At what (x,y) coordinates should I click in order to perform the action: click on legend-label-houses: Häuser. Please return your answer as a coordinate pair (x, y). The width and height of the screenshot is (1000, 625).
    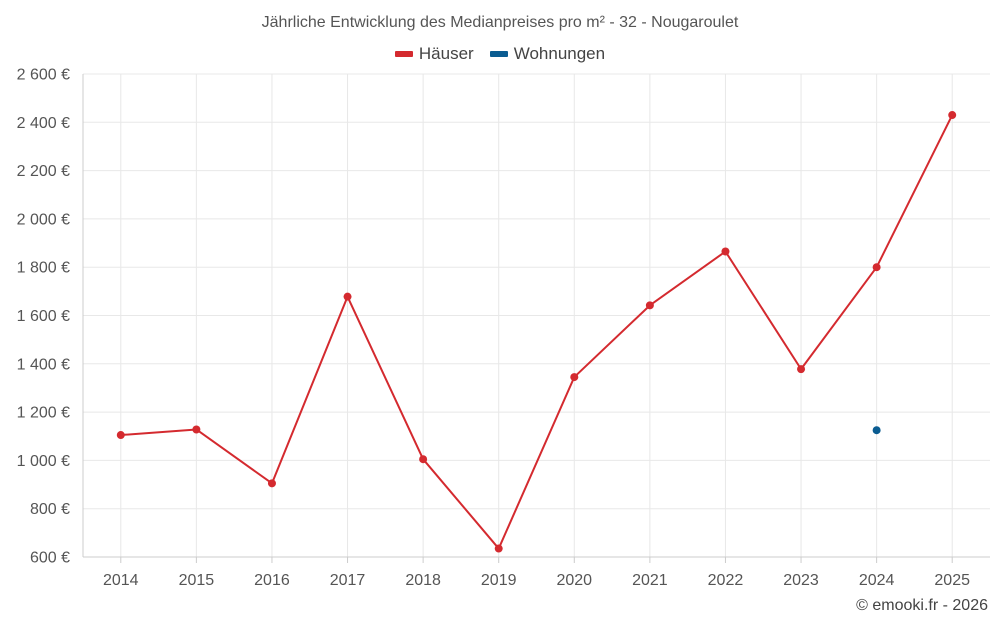
    Looking at the image, I should click on (446, 53).